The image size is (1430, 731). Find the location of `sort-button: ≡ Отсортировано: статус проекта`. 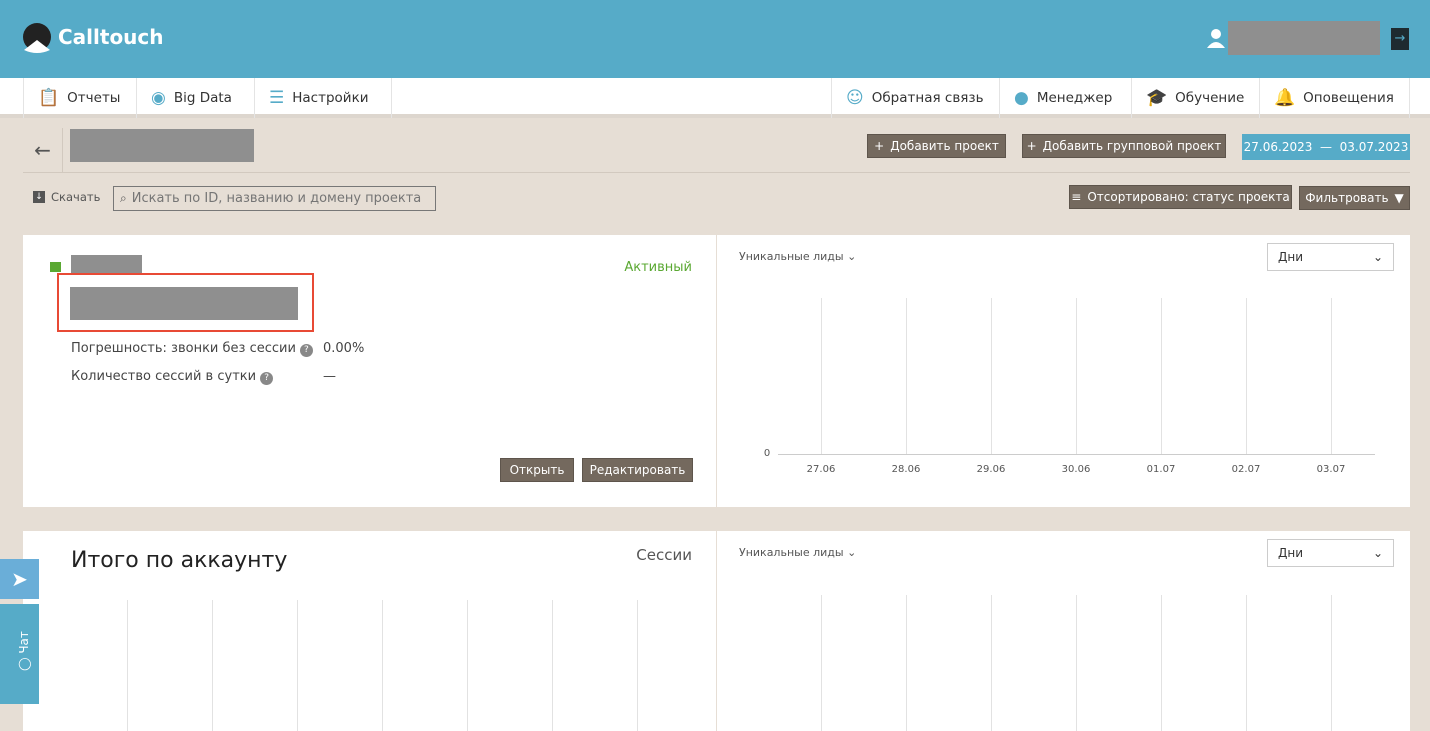

sort-button: ≡ Отсортировано: статус проекта is located at coordinates (1180, 197).